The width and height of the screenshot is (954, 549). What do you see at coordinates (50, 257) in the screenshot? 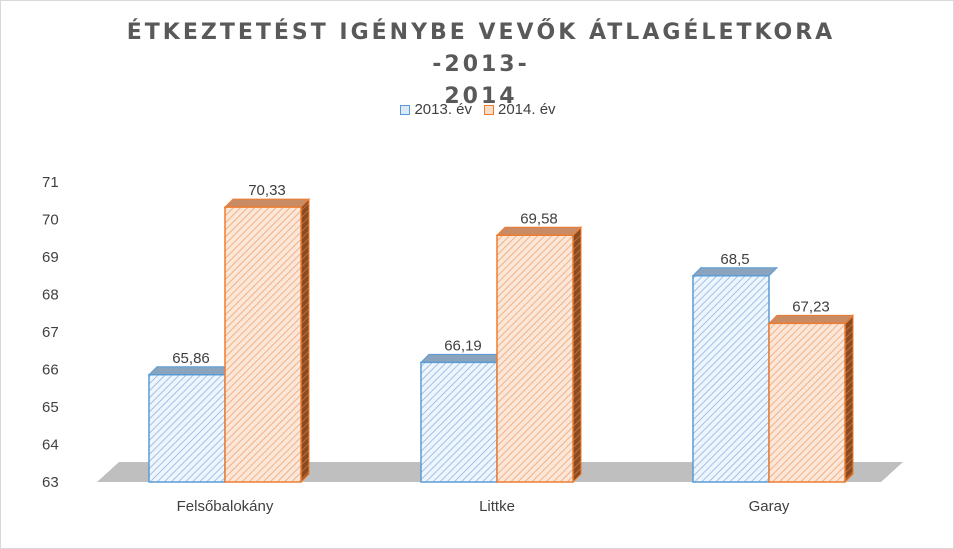
I see `y-tick-label: 69` at bounding box center [50, 257].